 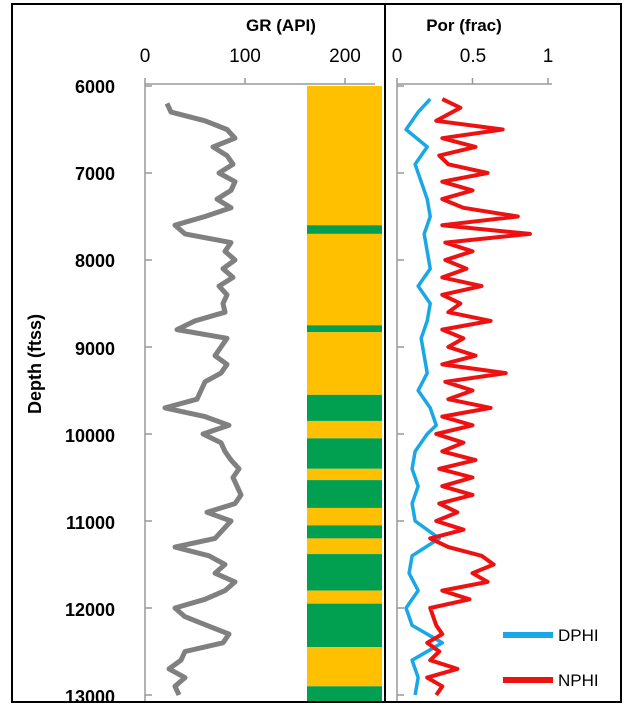 What do you see at coordinates (95, 349) in the screenshot?
I see `depth-tick-label: 9000` at bounding box center [95, 349].